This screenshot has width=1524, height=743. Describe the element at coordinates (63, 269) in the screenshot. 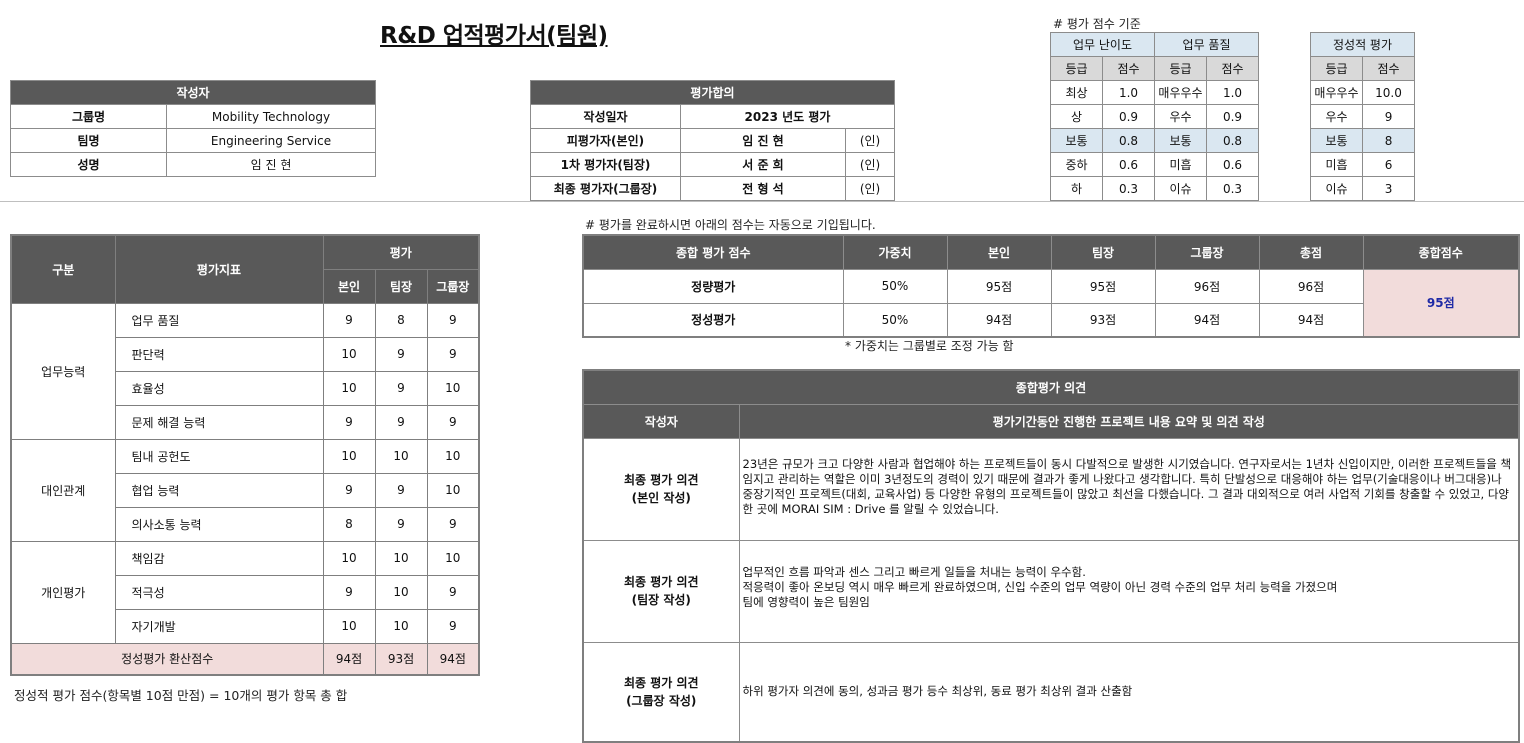

I see `category-header: 구분` at that location.